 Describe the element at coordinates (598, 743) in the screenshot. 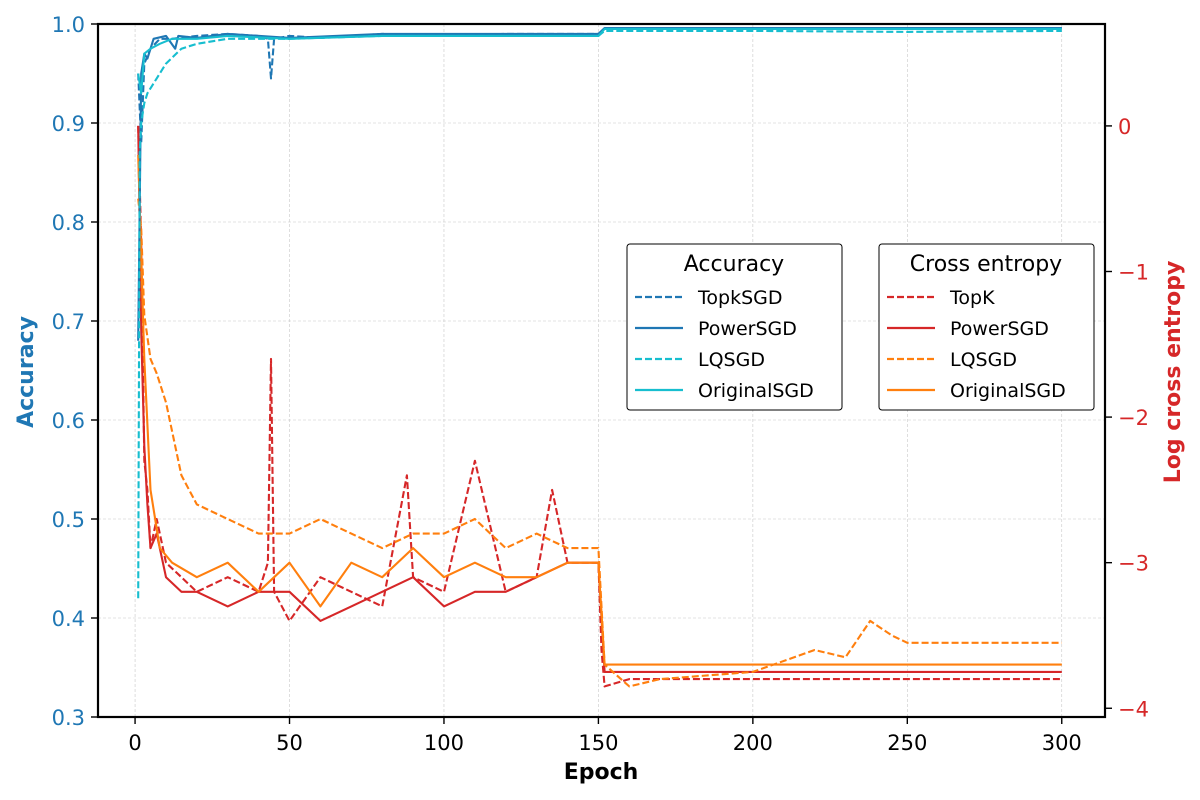

I see `x-tick-label-3: 150` at that location.